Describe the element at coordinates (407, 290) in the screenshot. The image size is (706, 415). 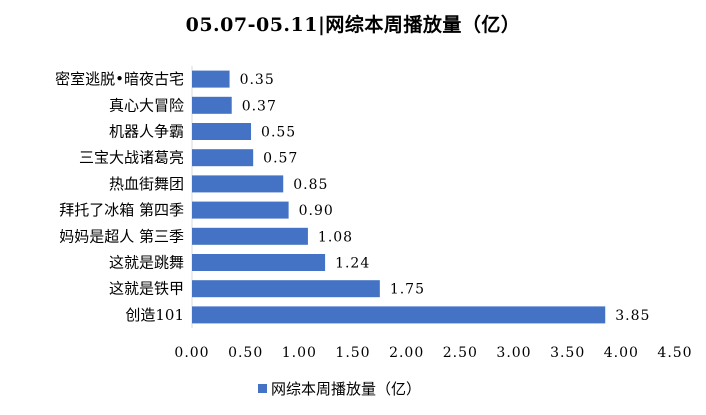
I see `data-label: 1.75` at that location.